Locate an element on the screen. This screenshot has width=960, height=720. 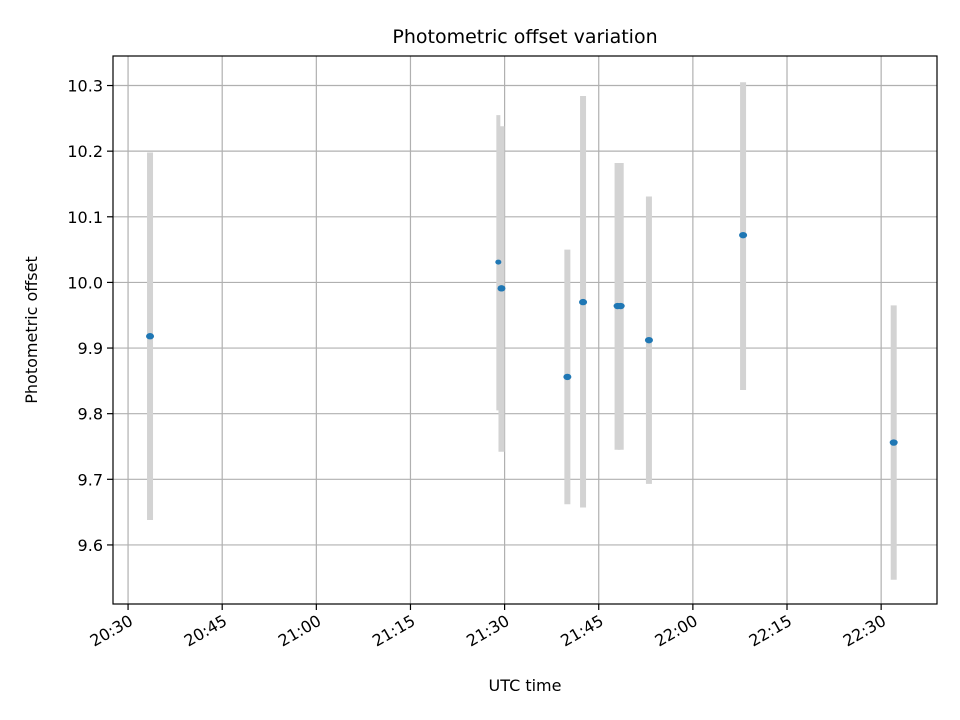
y-tick-label: 9.6 is located at coordinates (90, 545).